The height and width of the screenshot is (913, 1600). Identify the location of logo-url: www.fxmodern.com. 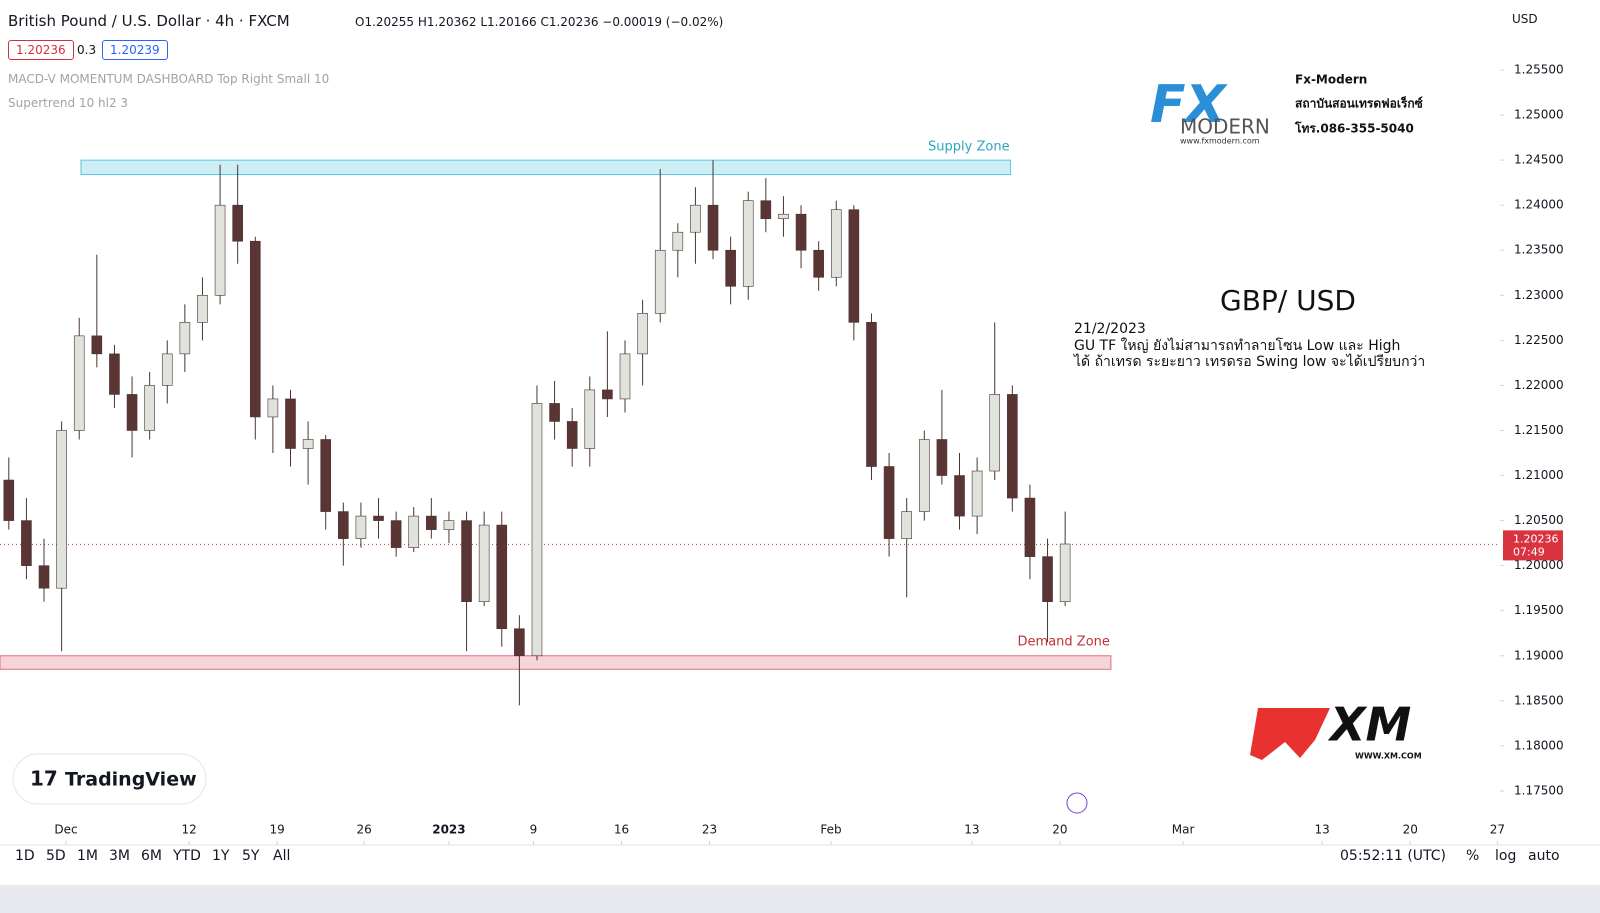
(1220, 141).